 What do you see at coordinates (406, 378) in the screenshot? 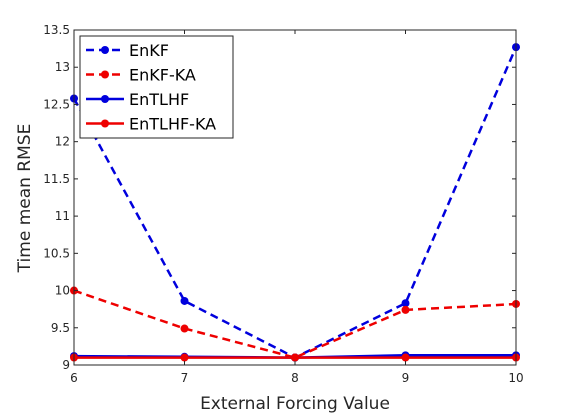
I see `x-tick-label: 9` at bounding box center [406, 378].